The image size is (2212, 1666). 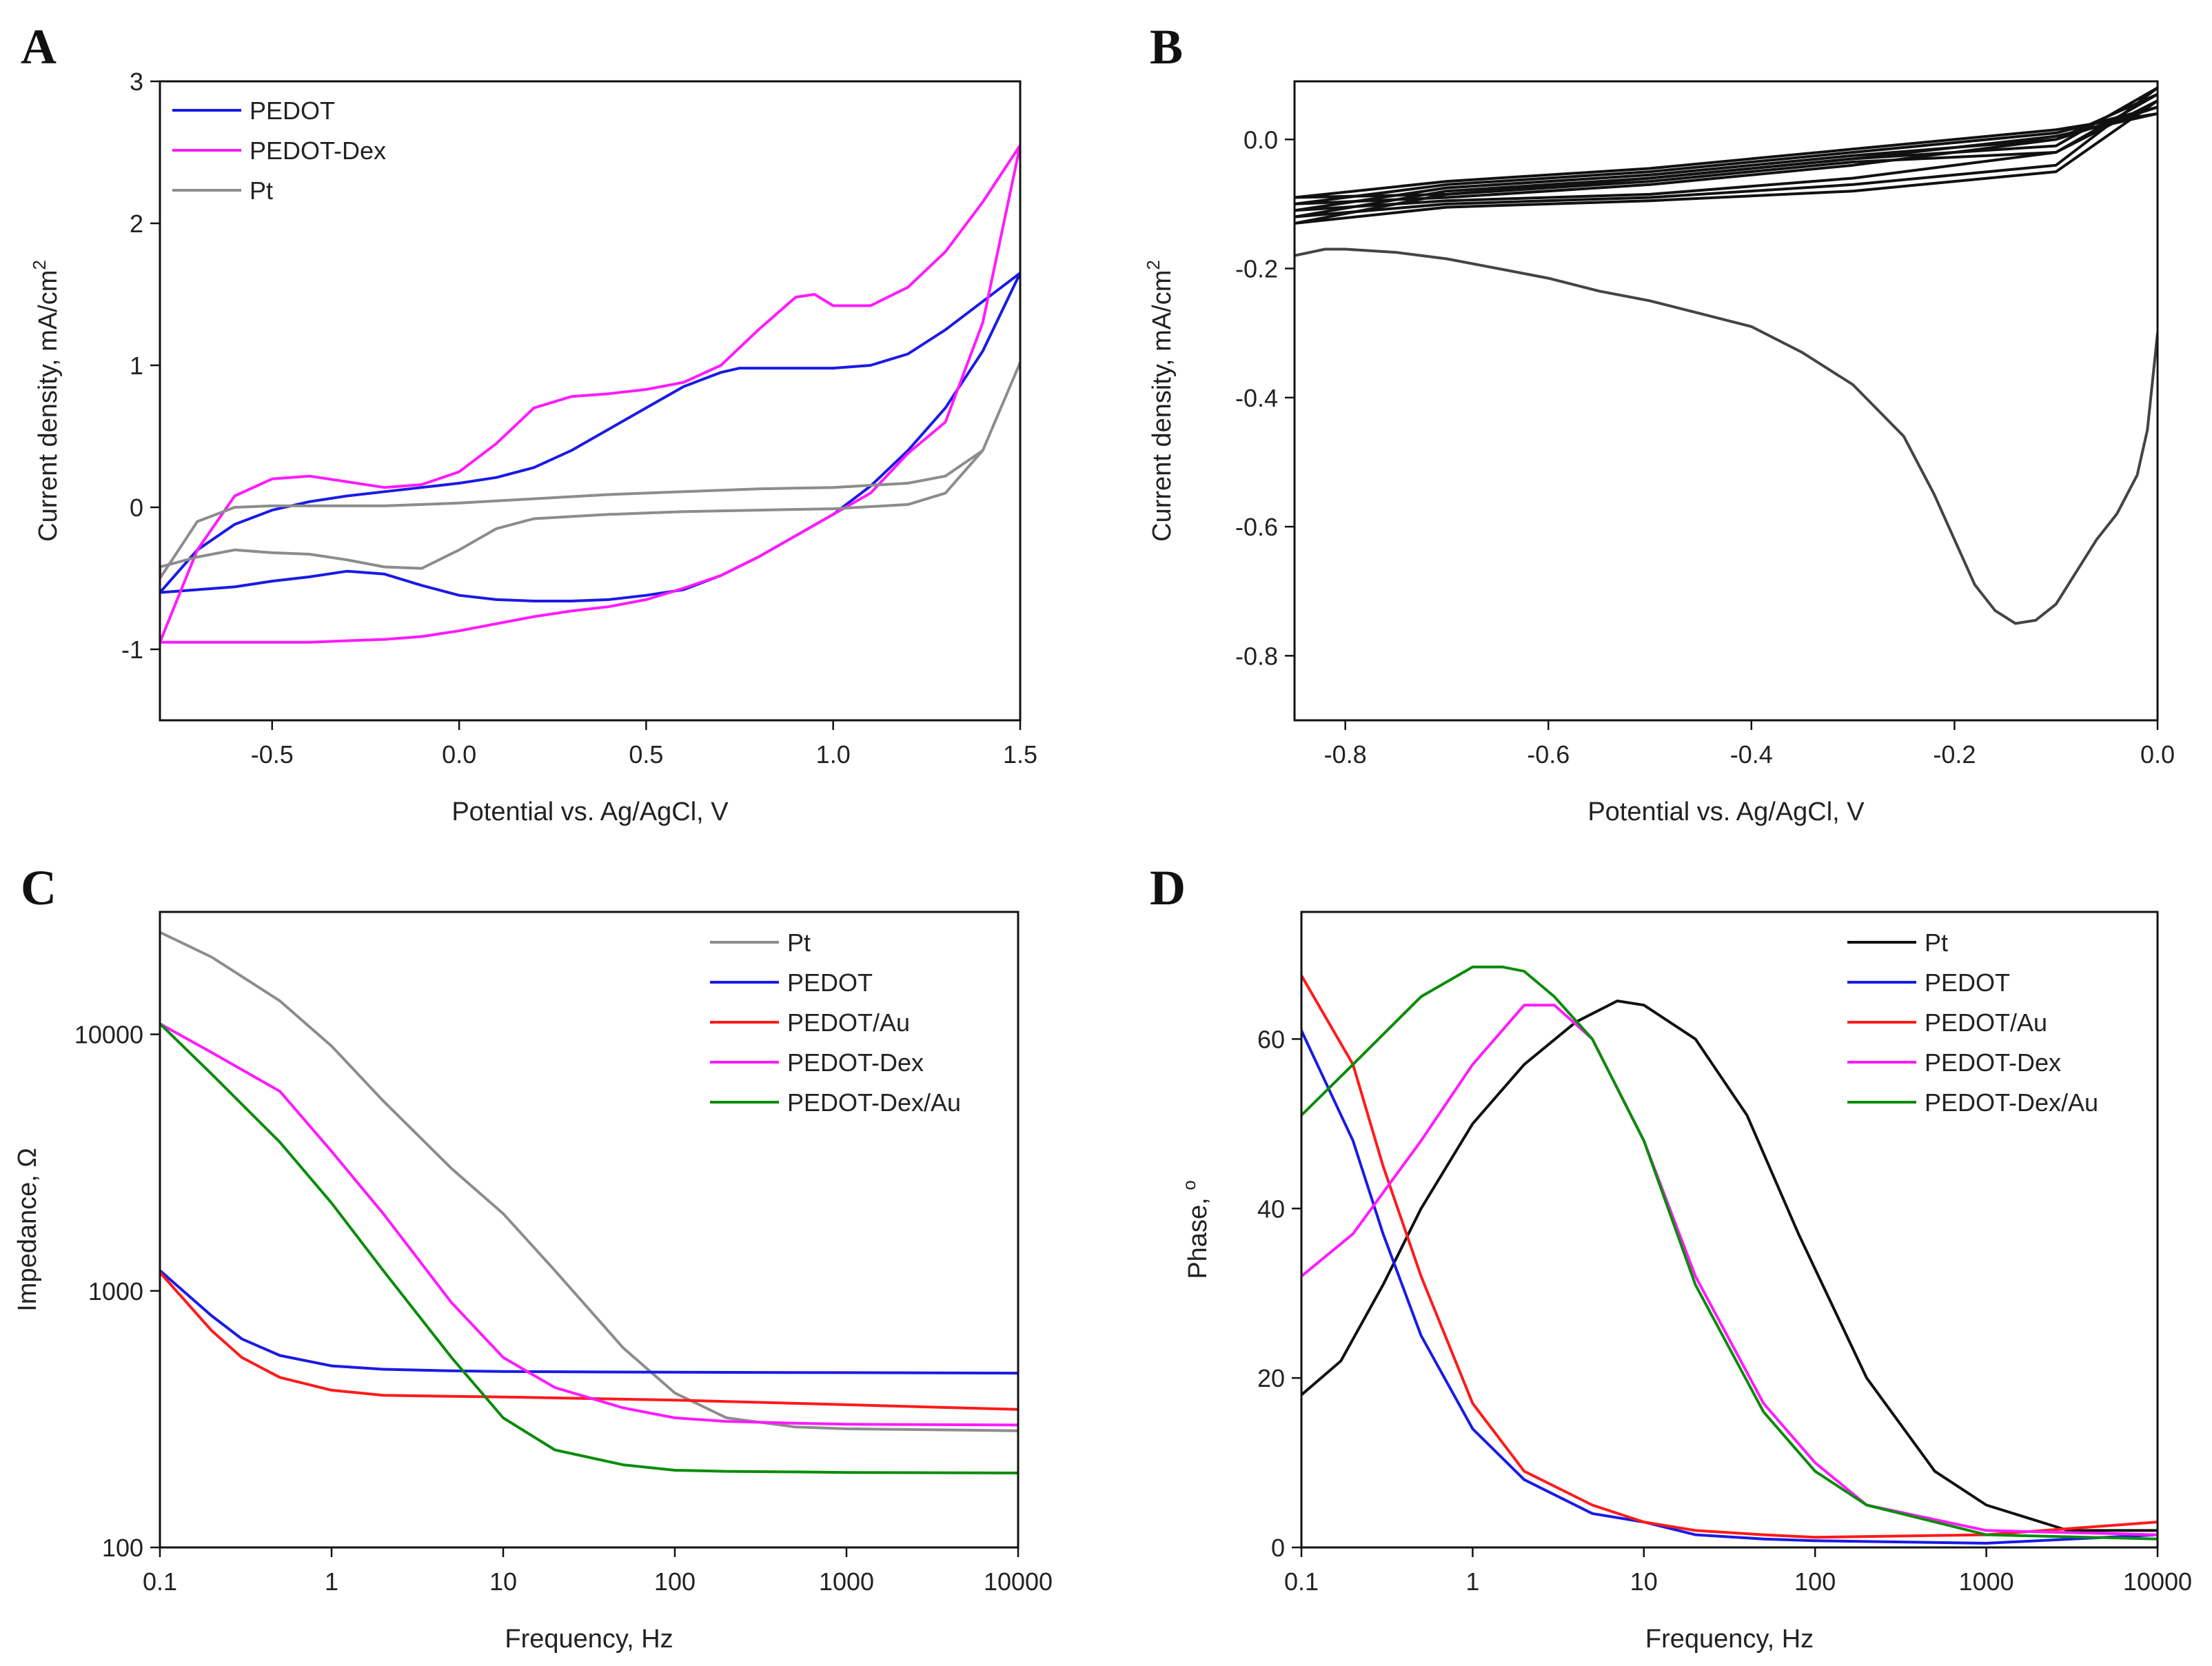 I want to click on y-tick-label: 2, so click(x=136, y=224).